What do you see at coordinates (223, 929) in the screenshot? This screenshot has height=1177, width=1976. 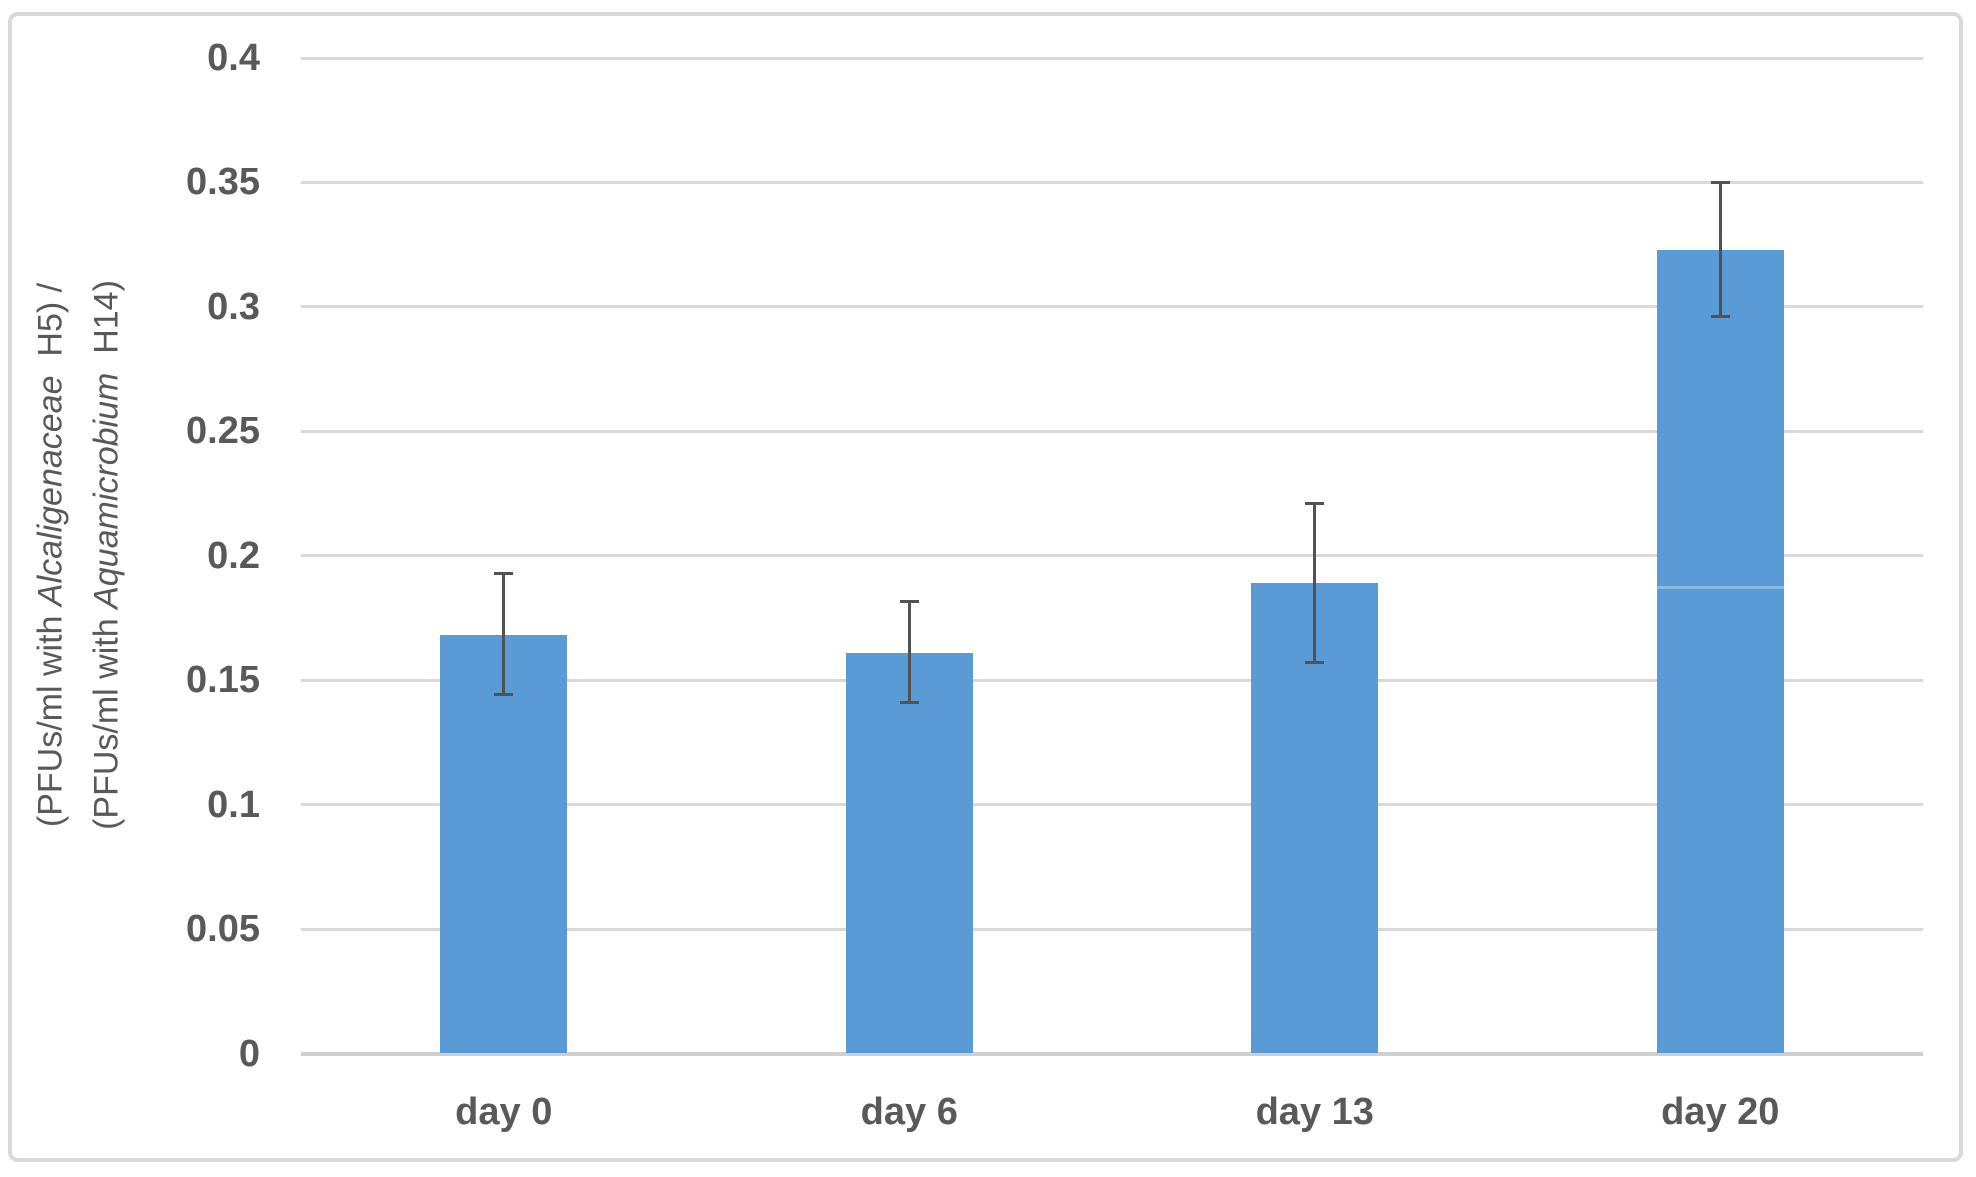 I see `y-tick-label: 0.05` at bounding box center [223, 929].